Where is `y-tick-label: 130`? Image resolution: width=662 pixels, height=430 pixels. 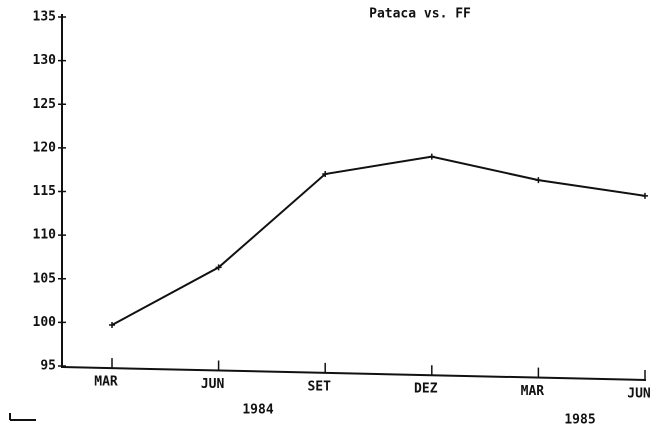 y-tick-label: 130 is located at coordinates (45, 60).